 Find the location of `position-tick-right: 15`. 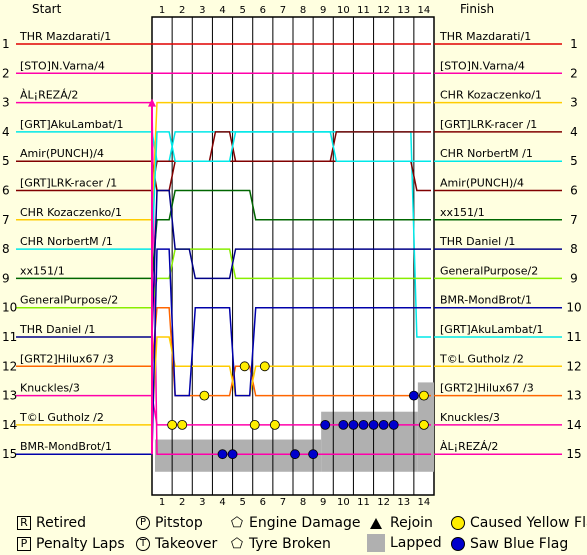

position-tick-right: 15 is located at coordinates (573, 454).